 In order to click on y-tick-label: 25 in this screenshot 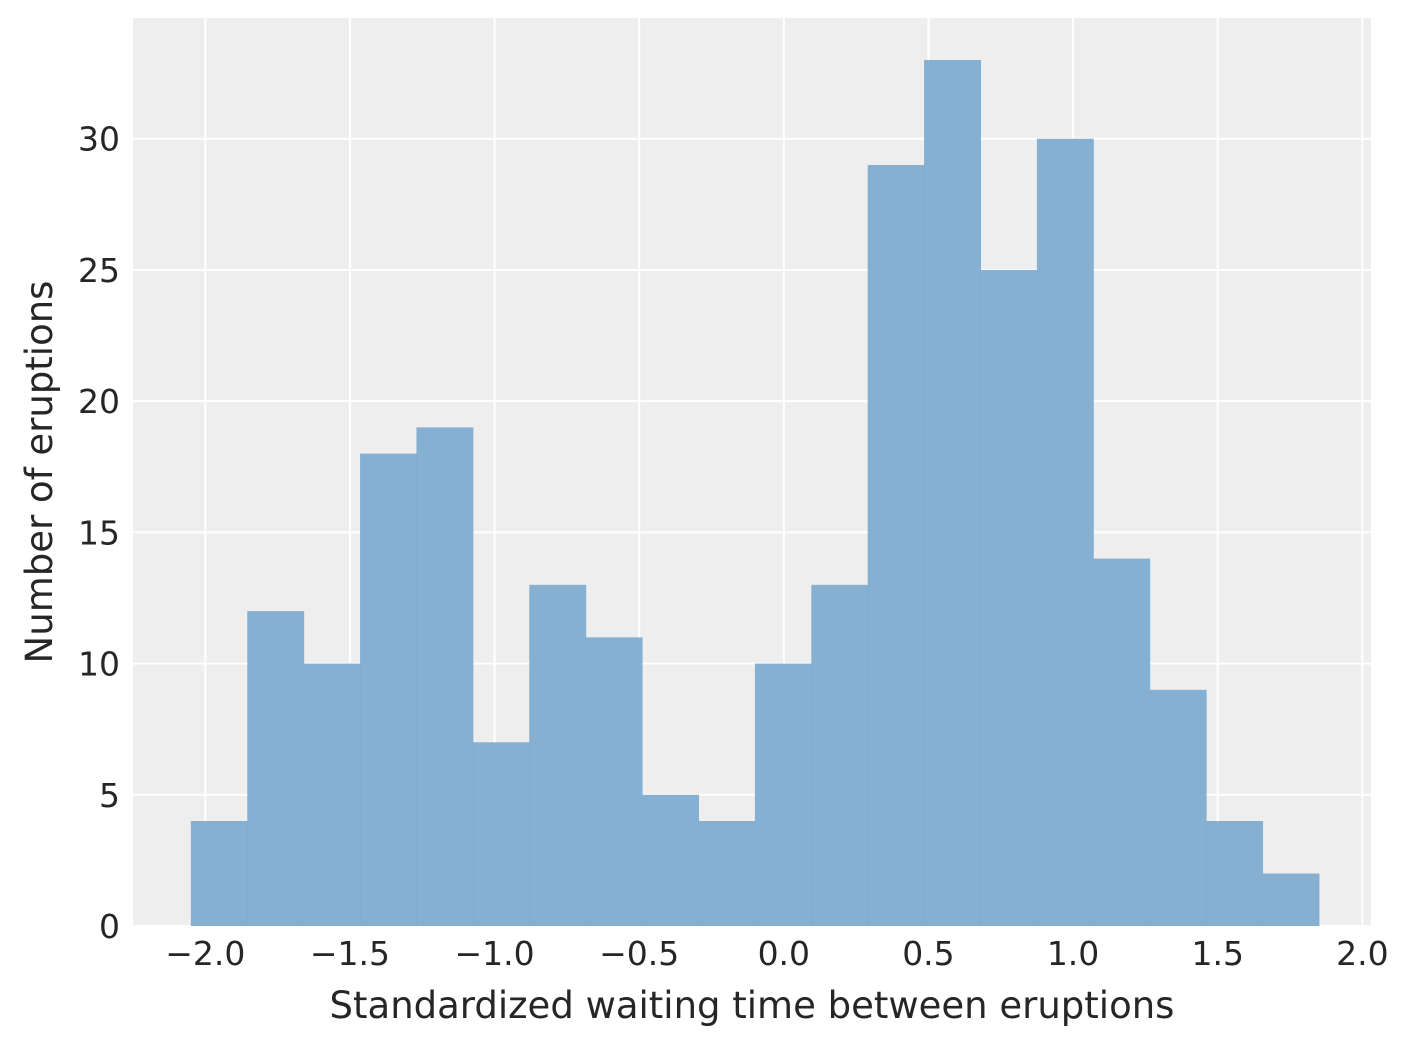, I will do `click(99, 270)`.